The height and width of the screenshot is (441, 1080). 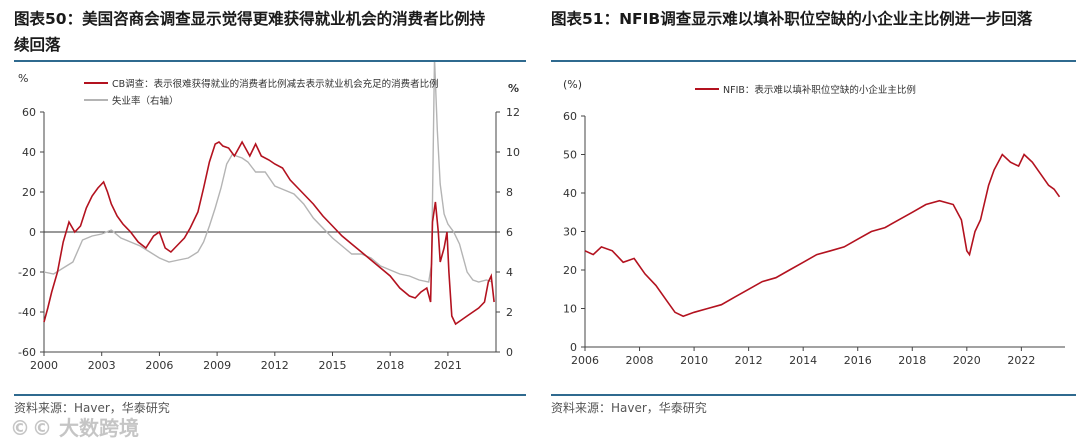 I want to click on legend-label-cb-survey: CB调查：表示很难获得就业的消费者比例减去表示就业机会充足的消费者比例, so click(x=275, y=84).